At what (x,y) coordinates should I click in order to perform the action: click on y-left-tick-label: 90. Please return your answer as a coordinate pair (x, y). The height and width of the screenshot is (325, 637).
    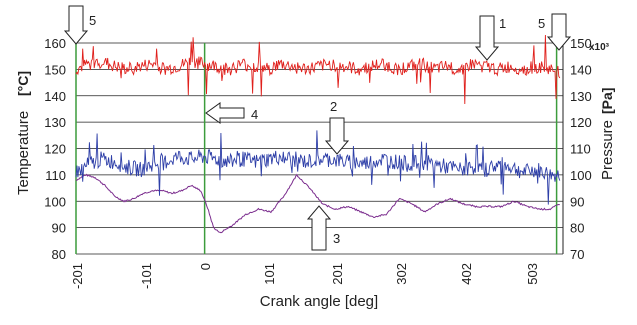
    Looking at the image, I should click on (59, 228).